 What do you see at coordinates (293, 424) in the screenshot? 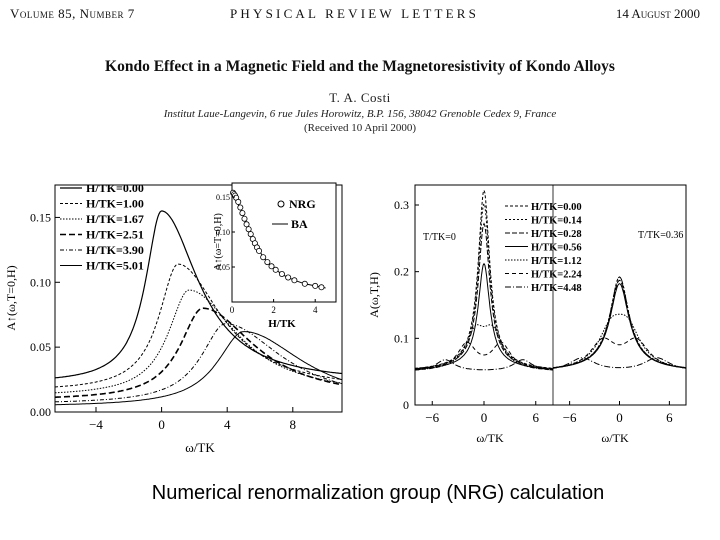
I see `left-xtick-label: 8` at bounding box center [293, 424].